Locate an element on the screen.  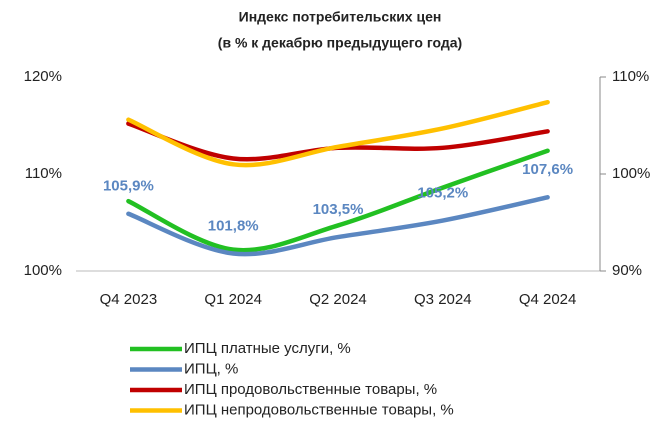
legend-label: ИПЦ продовольственные товары, % is located at coordinates (310, 389).